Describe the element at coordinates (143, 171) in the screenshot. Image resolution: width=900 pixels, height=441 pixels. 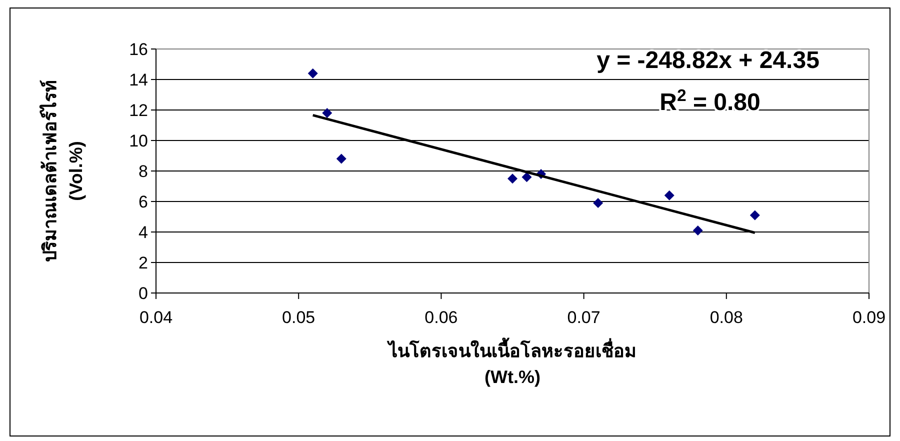
I see `y-tick-label: 8` at that location.